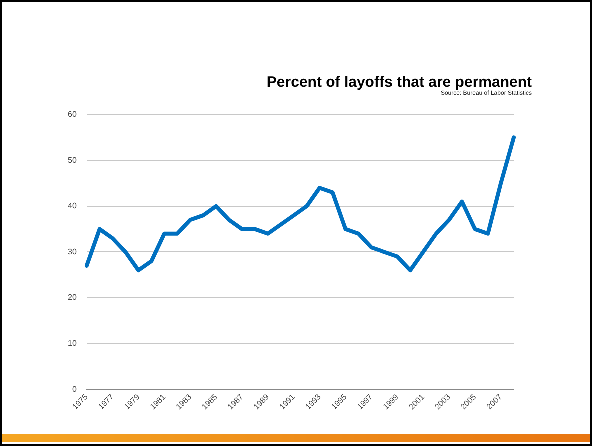 Image resolution: width=592 pixels, height=446 pixels. What do you see at coordinates (73, 115) in the screenshot?
I see `y-tick-label: 60` at bounding box center [73, 115].